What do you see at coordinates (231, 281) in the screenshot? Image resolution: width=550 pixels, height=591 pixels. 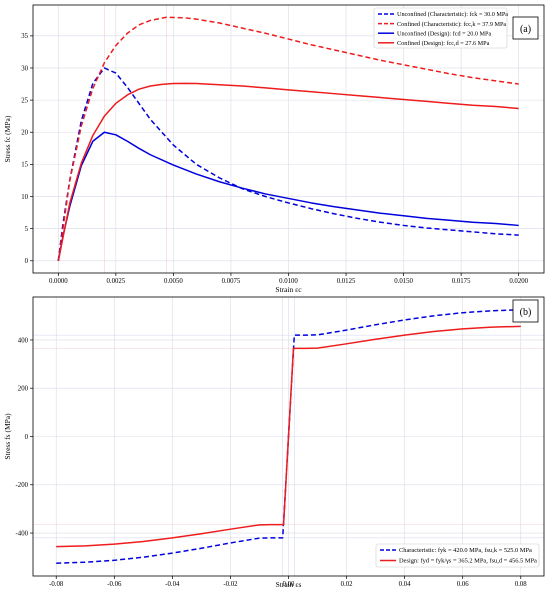 I see `x-tick-label: 0.0075` at bounding box center [231, 281].